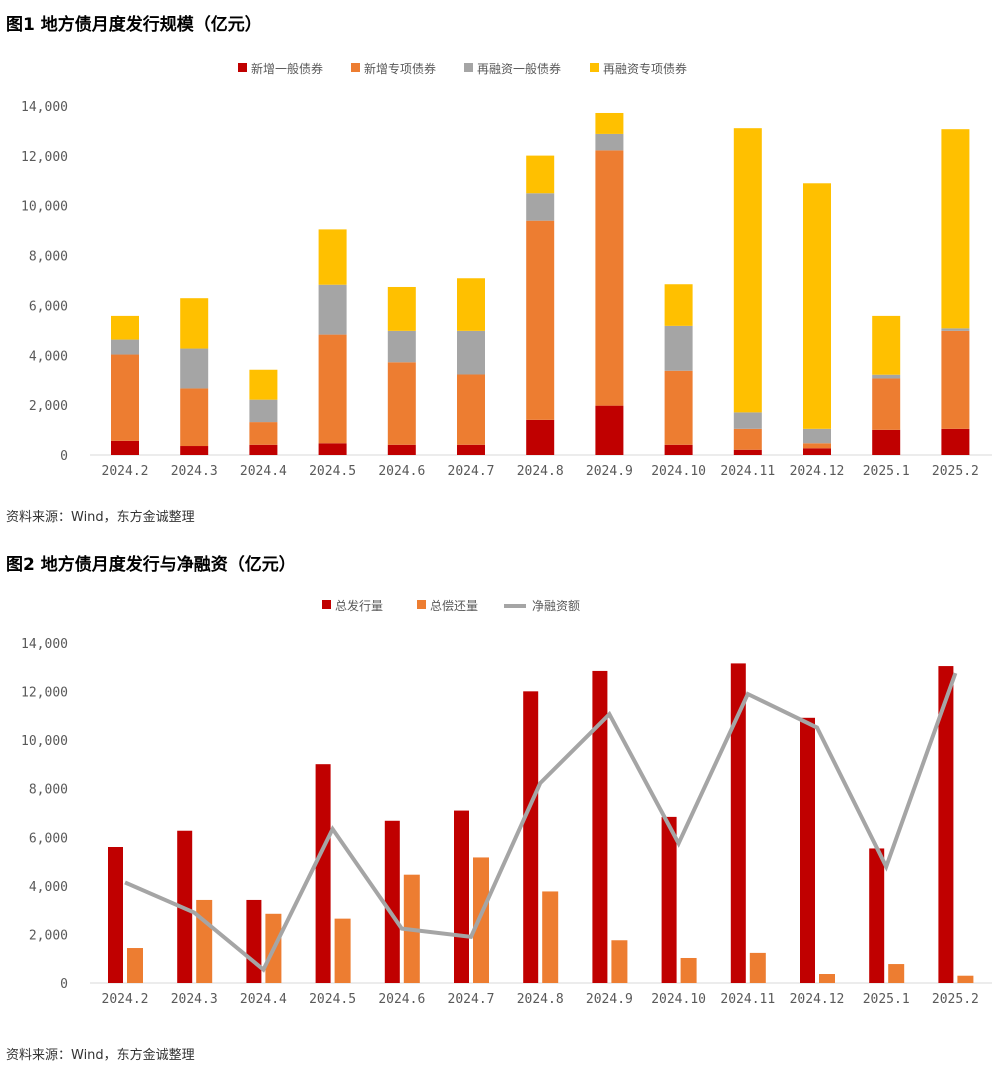 The height and width of the screenshot is (1078, 1004). I want to click on legend-label: 再融资专项债券, so click(645, 68).